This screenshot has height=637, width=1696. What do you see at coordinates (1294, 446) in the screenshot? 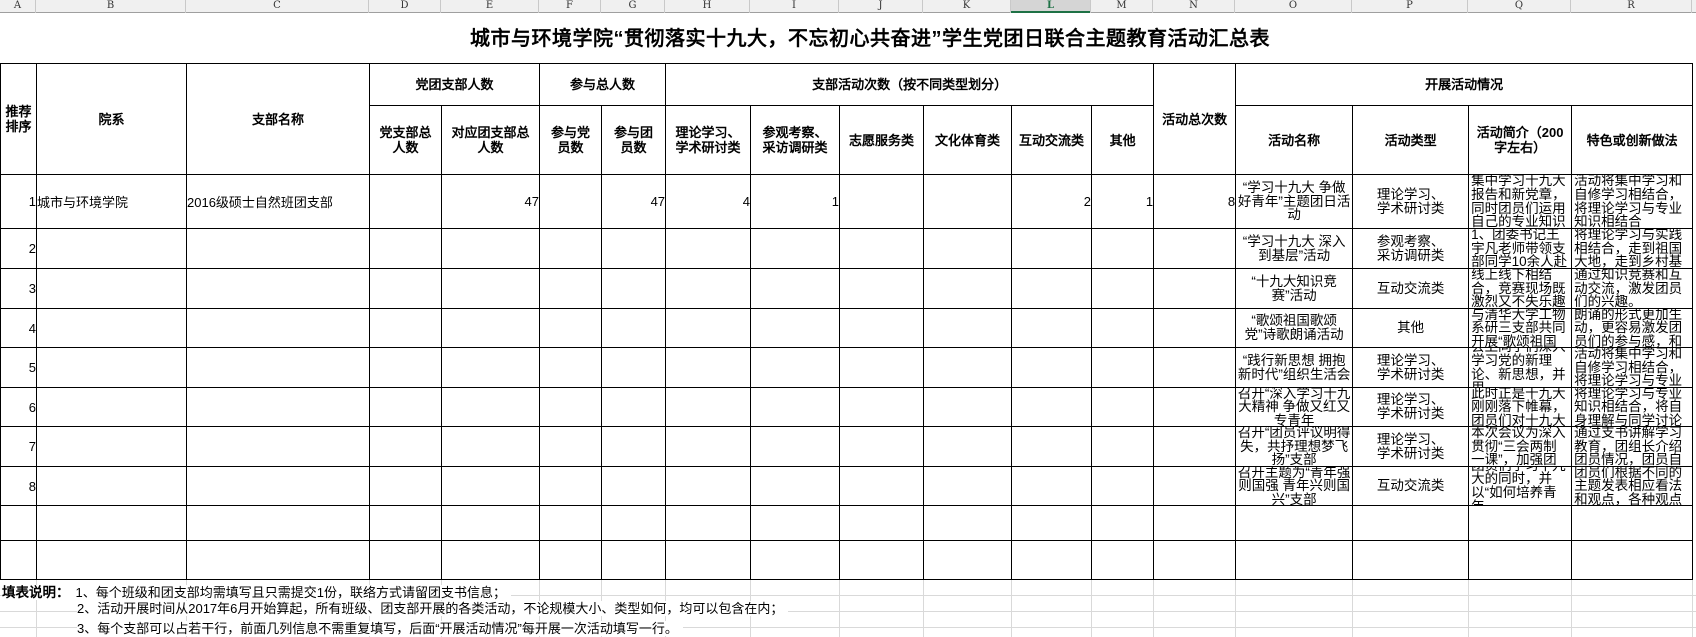
I see `cell-name: 召开“团员评议明得失，共抒理想梦飞扬”支部` at bounding box center [1294, 446].